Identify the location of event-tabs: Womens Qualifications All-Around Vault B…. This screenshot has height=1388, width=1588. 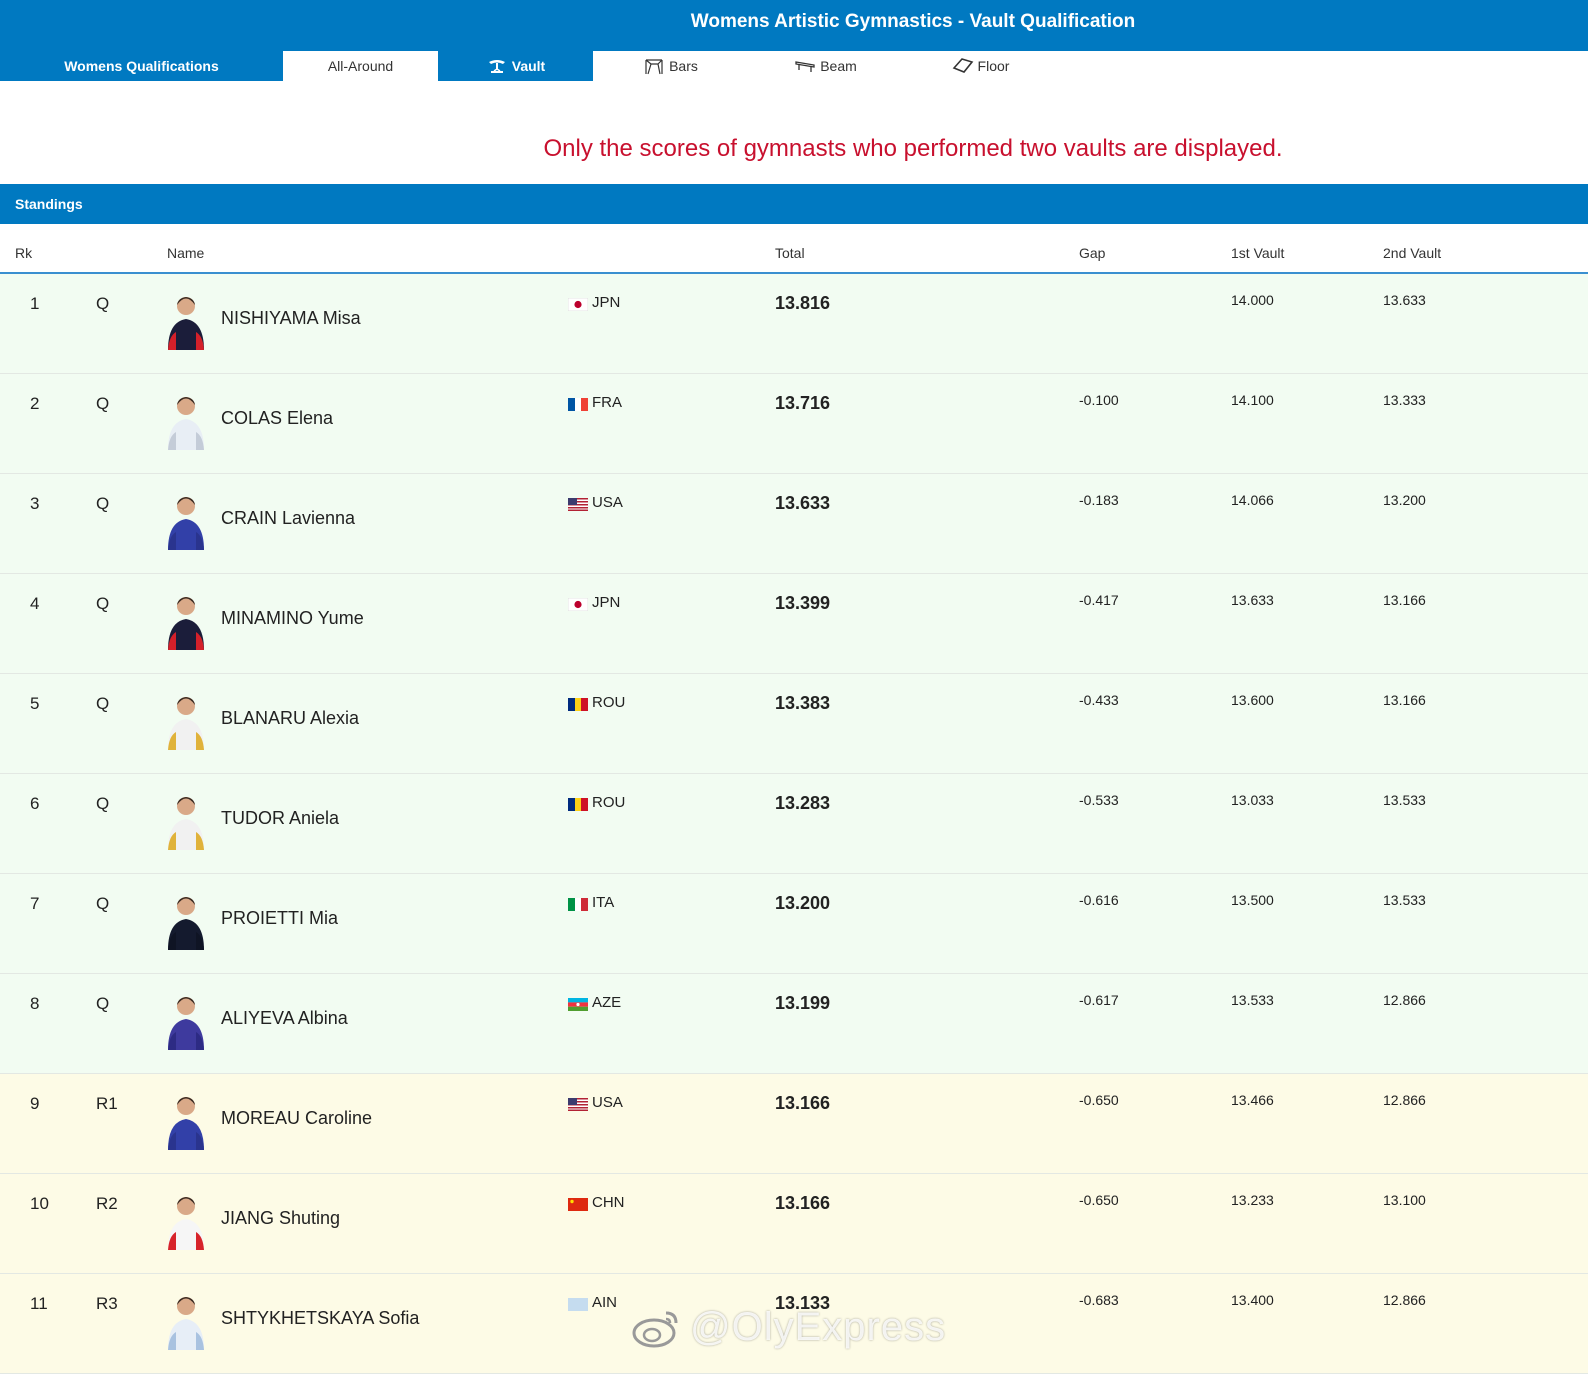
(794, 66).